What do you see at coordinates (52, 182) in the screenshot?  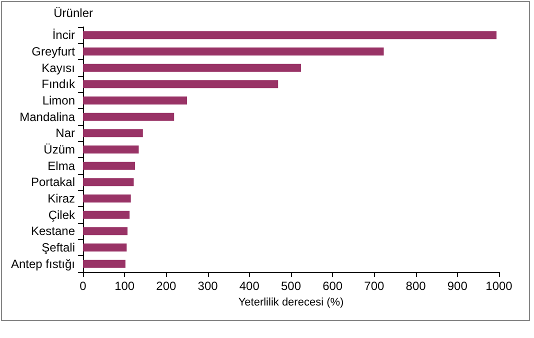 I see `y-tick-label: Portakal` at bounding box center [52, 182].